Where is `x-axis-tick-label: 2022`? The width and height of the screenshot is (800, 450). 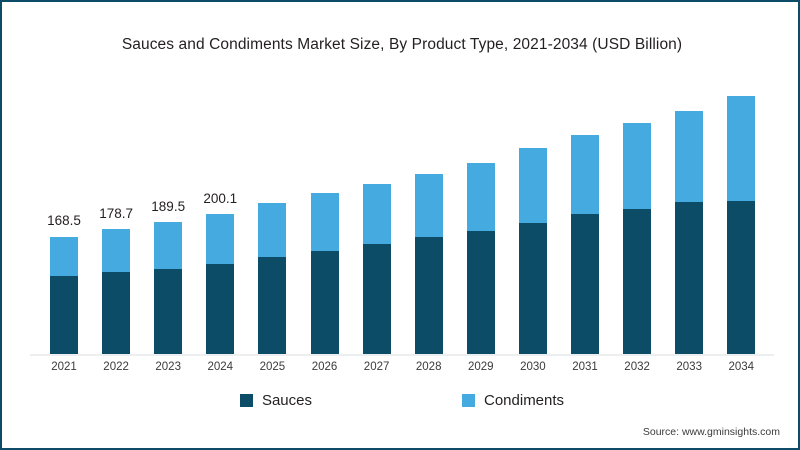 x-axis-tick-label: 2022 is located at coordinates (116, 367).